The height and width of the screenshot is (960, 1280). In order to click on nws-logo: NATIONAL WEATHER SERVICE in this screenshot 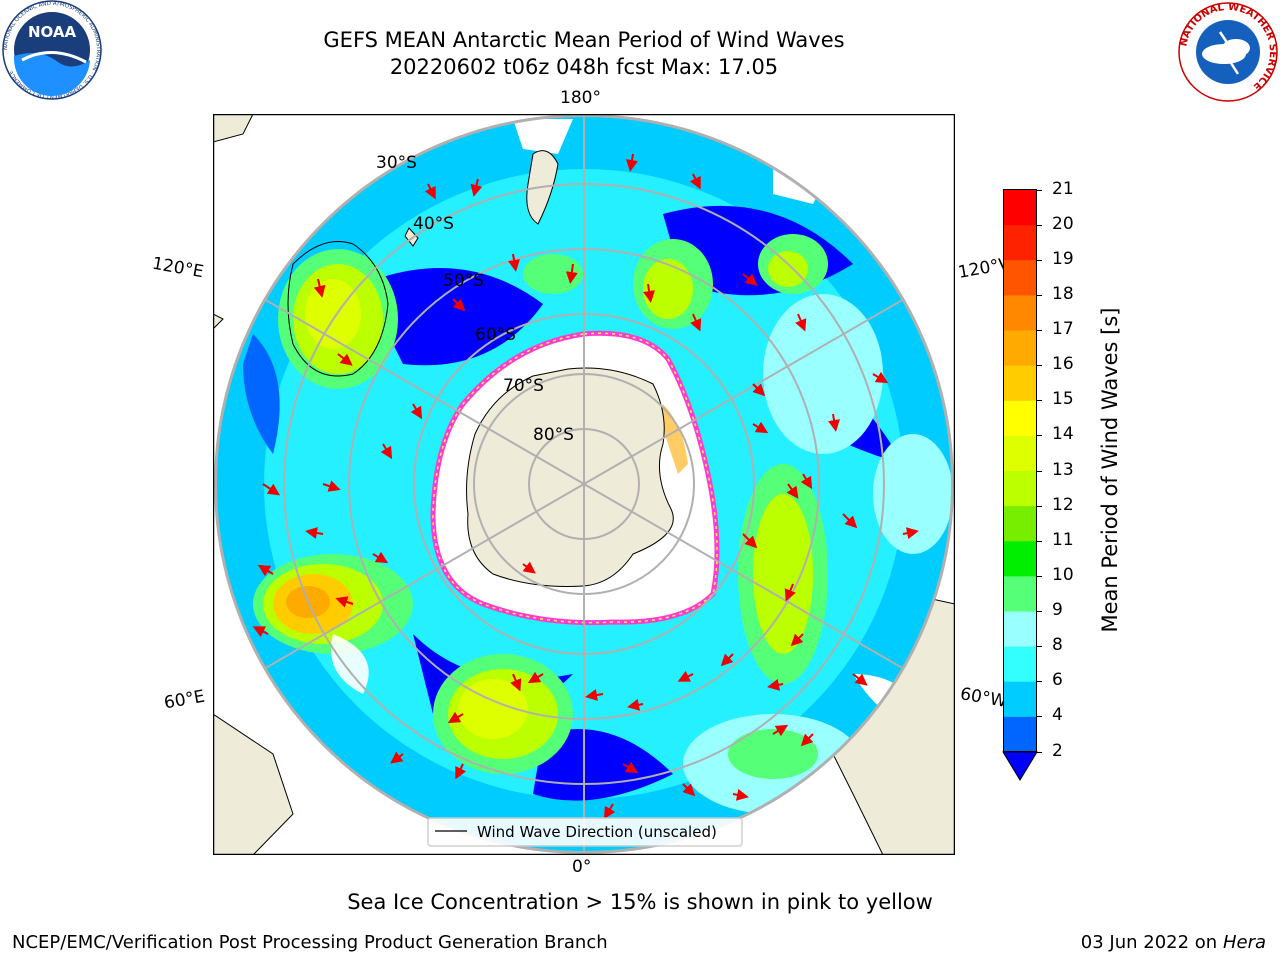, I will do `click(1228, 52)`.